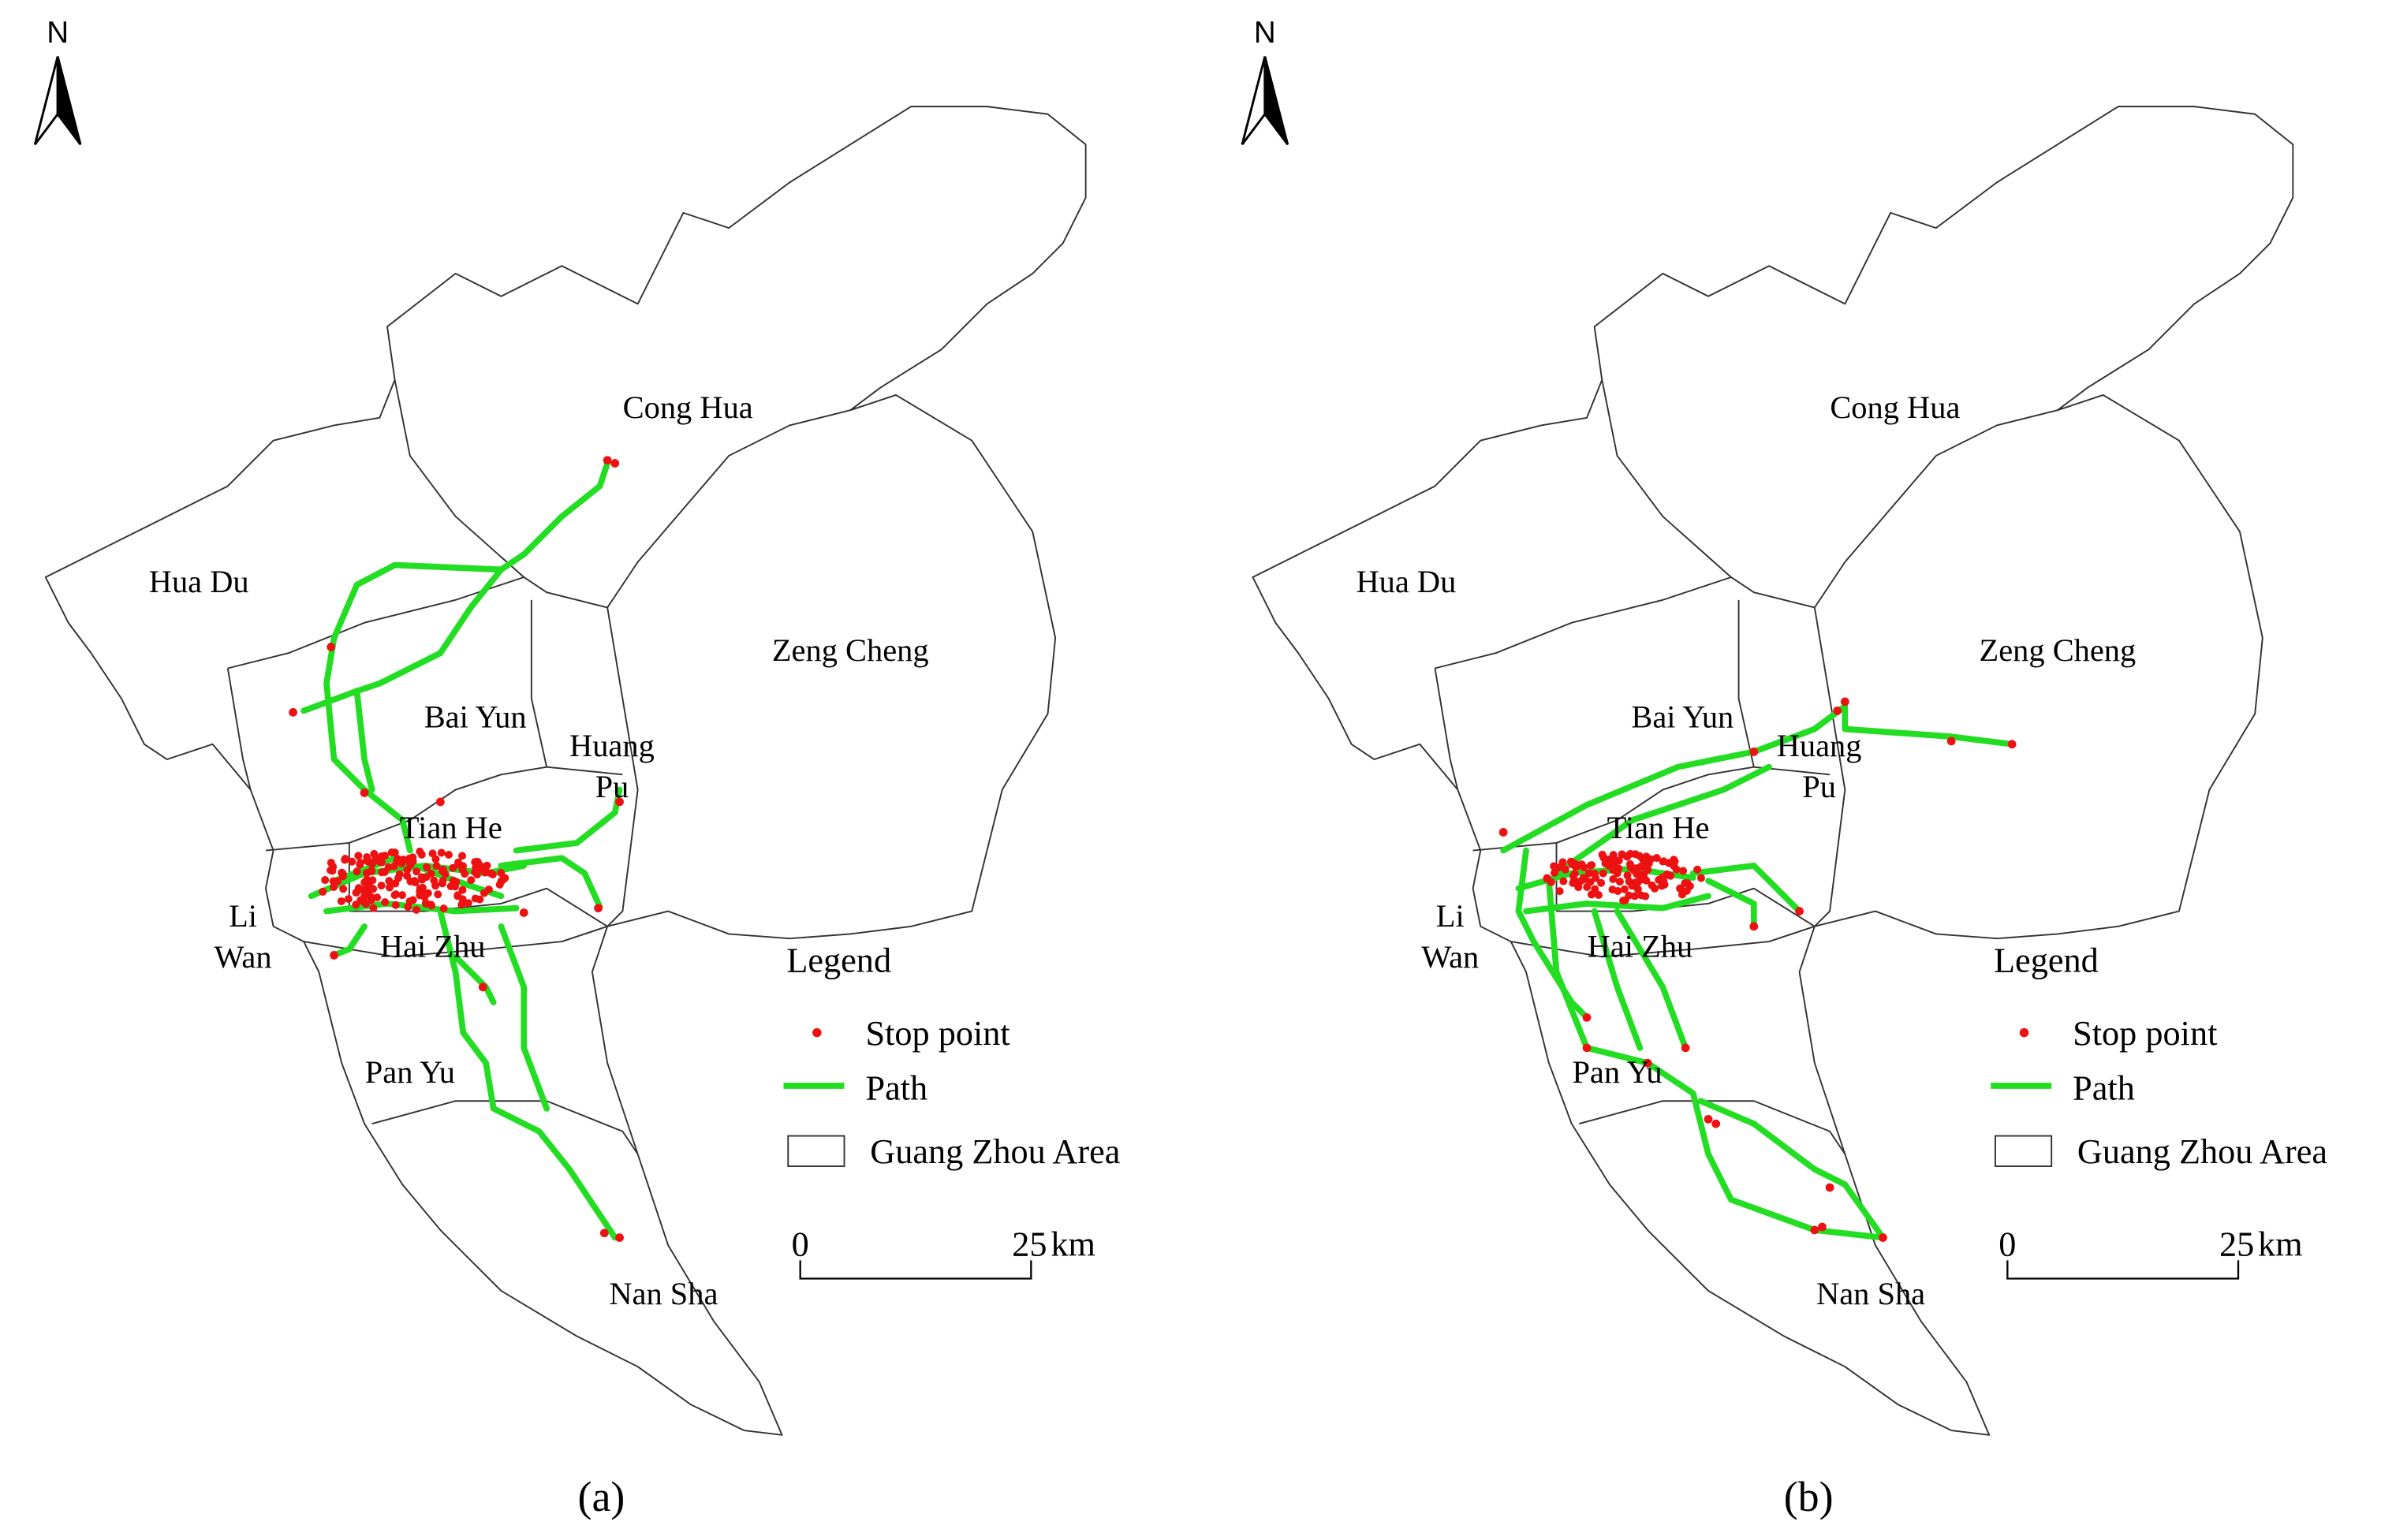  I want to click on legend-title: Legend, so click(838, 961).